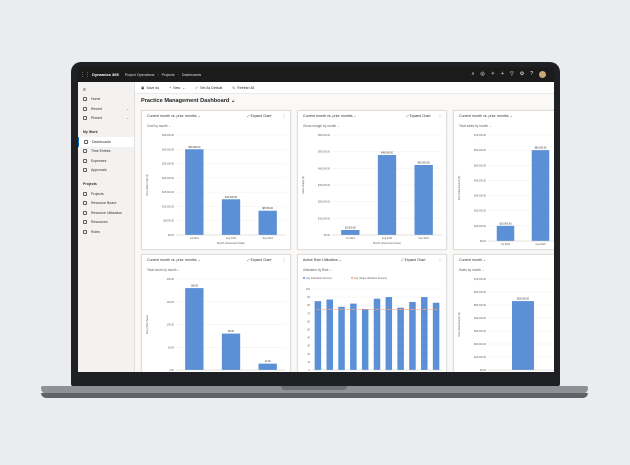 The image size is (630, 465). What do you see at coordinates (106, 109) in the screenshot?
I see `sidebar-item-recent: Recent ⌄` at bounding box center [106, 109].